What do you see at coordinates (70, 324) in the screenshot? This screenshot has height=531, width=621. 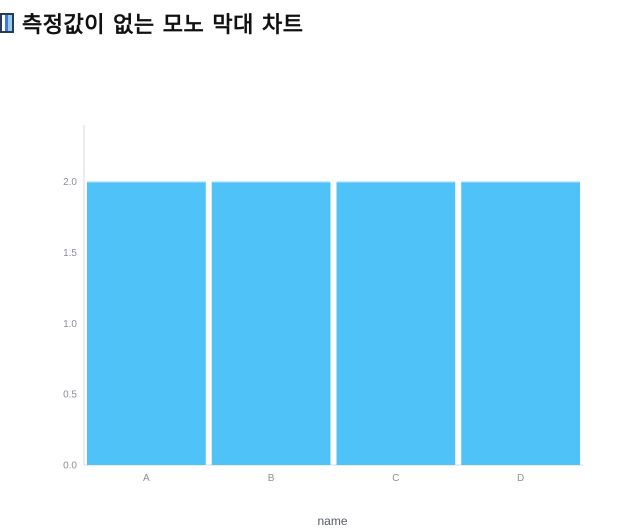 I see `y-tick-label: 1.0` at bounding box center [70, 324].